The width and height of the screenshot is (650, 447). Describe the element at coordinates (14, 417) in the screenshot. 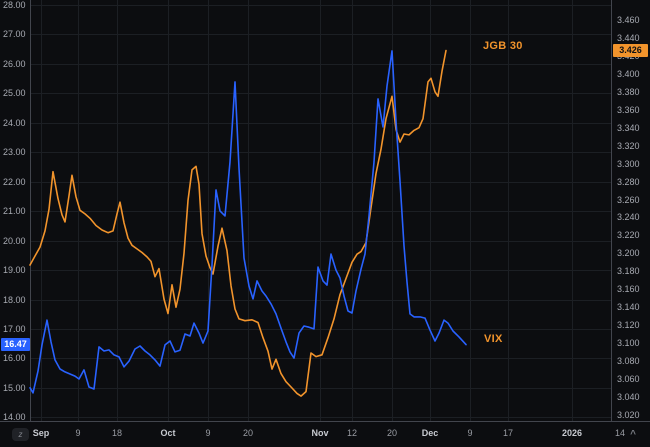

I see `left-axis-tick: 14.00` at that location.